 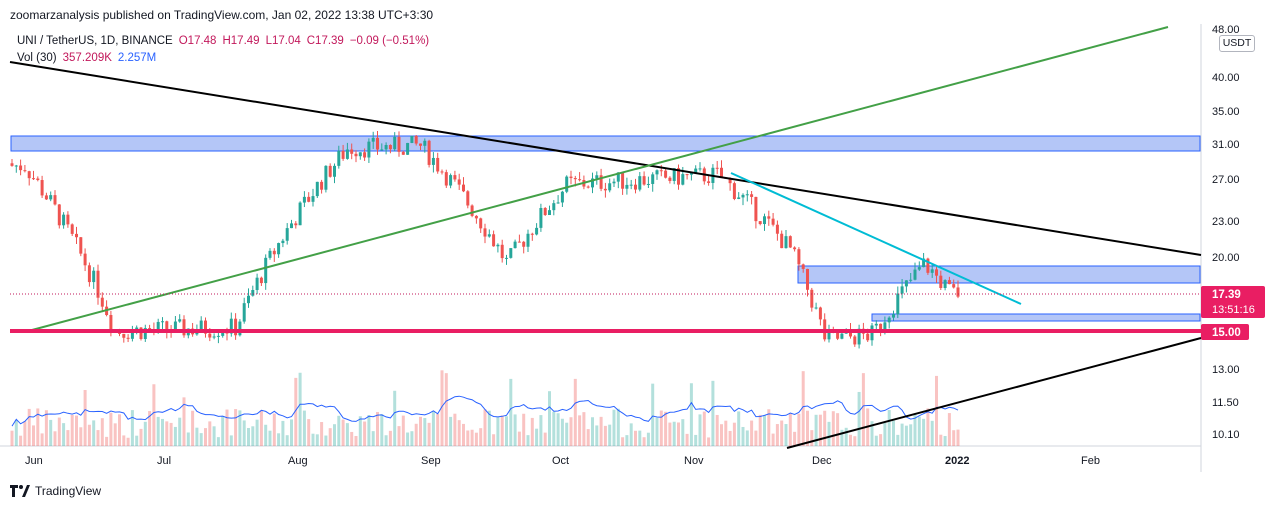 I want to click on legend-open: O17.48, so click(x=197, y=41).